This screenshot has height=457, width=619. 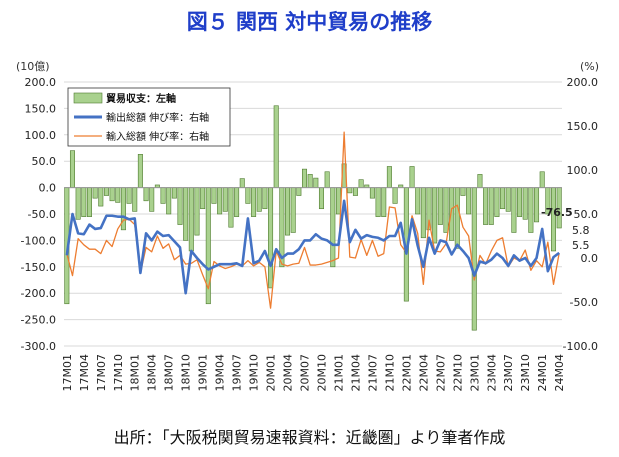 I want to click on x-tick-label: 22M10, so click(x=457, y=373).